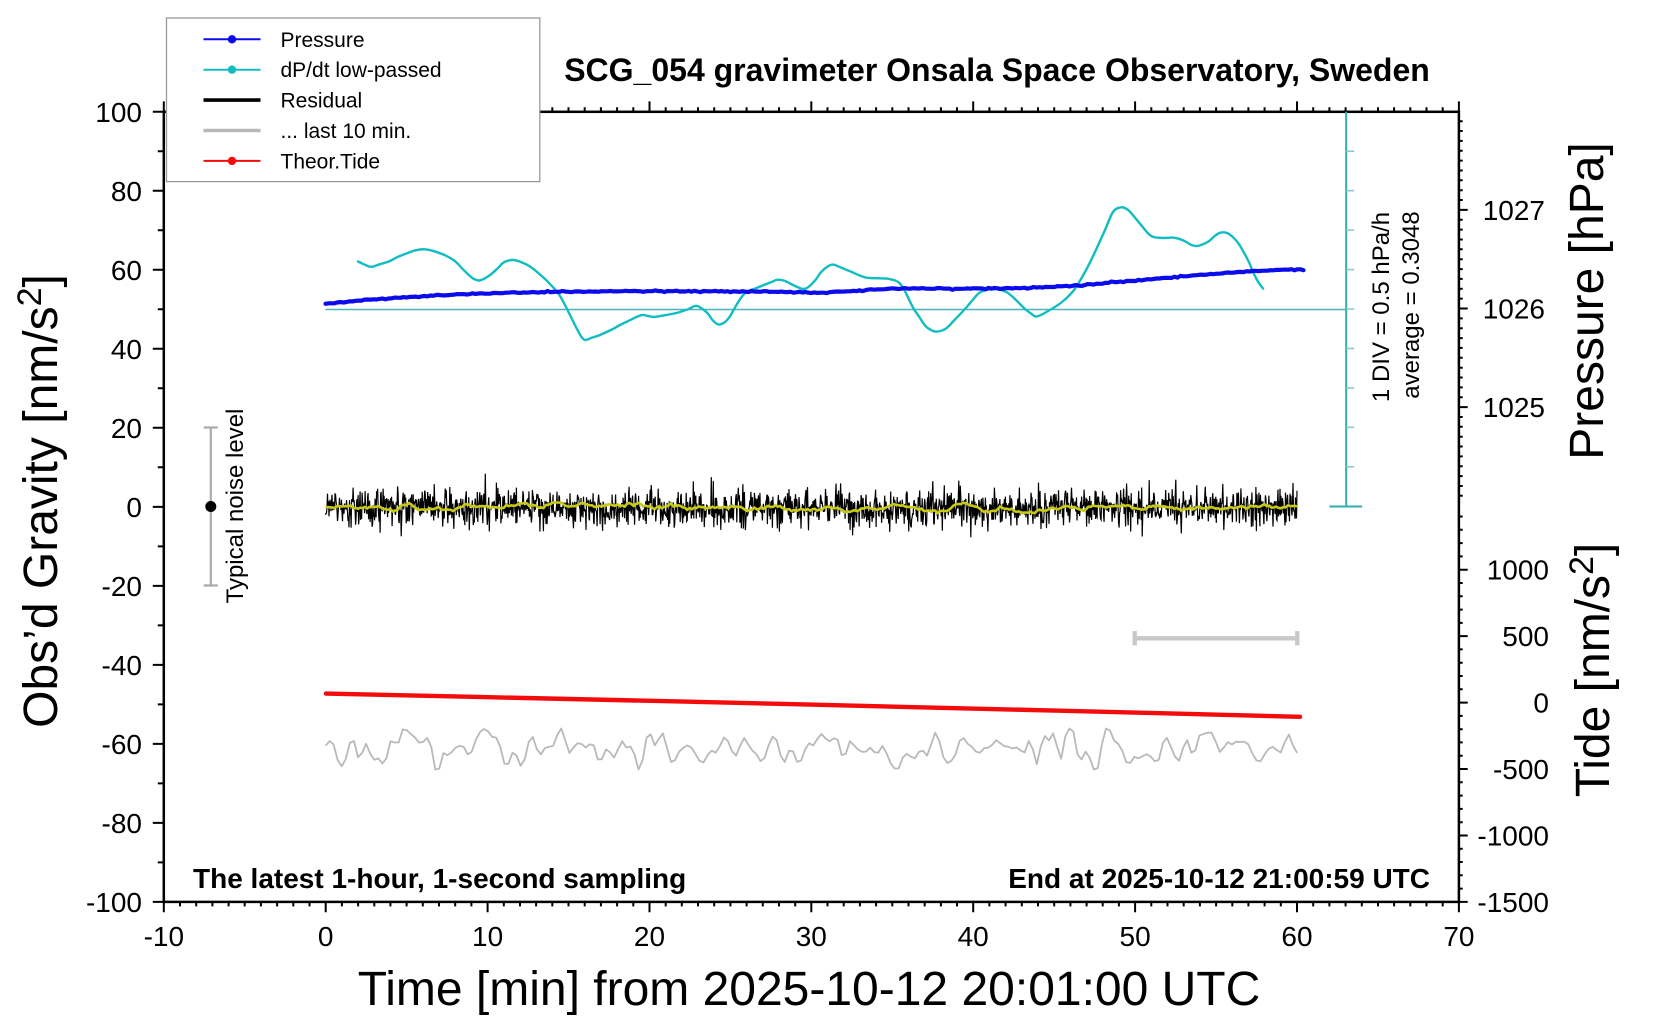 This screenshot has height=1020, width=1660. I want to click on svg-text:The latest 1-hour, 1-second sa: The latest 1-hour, 1-second sampling, so click(439, 878).